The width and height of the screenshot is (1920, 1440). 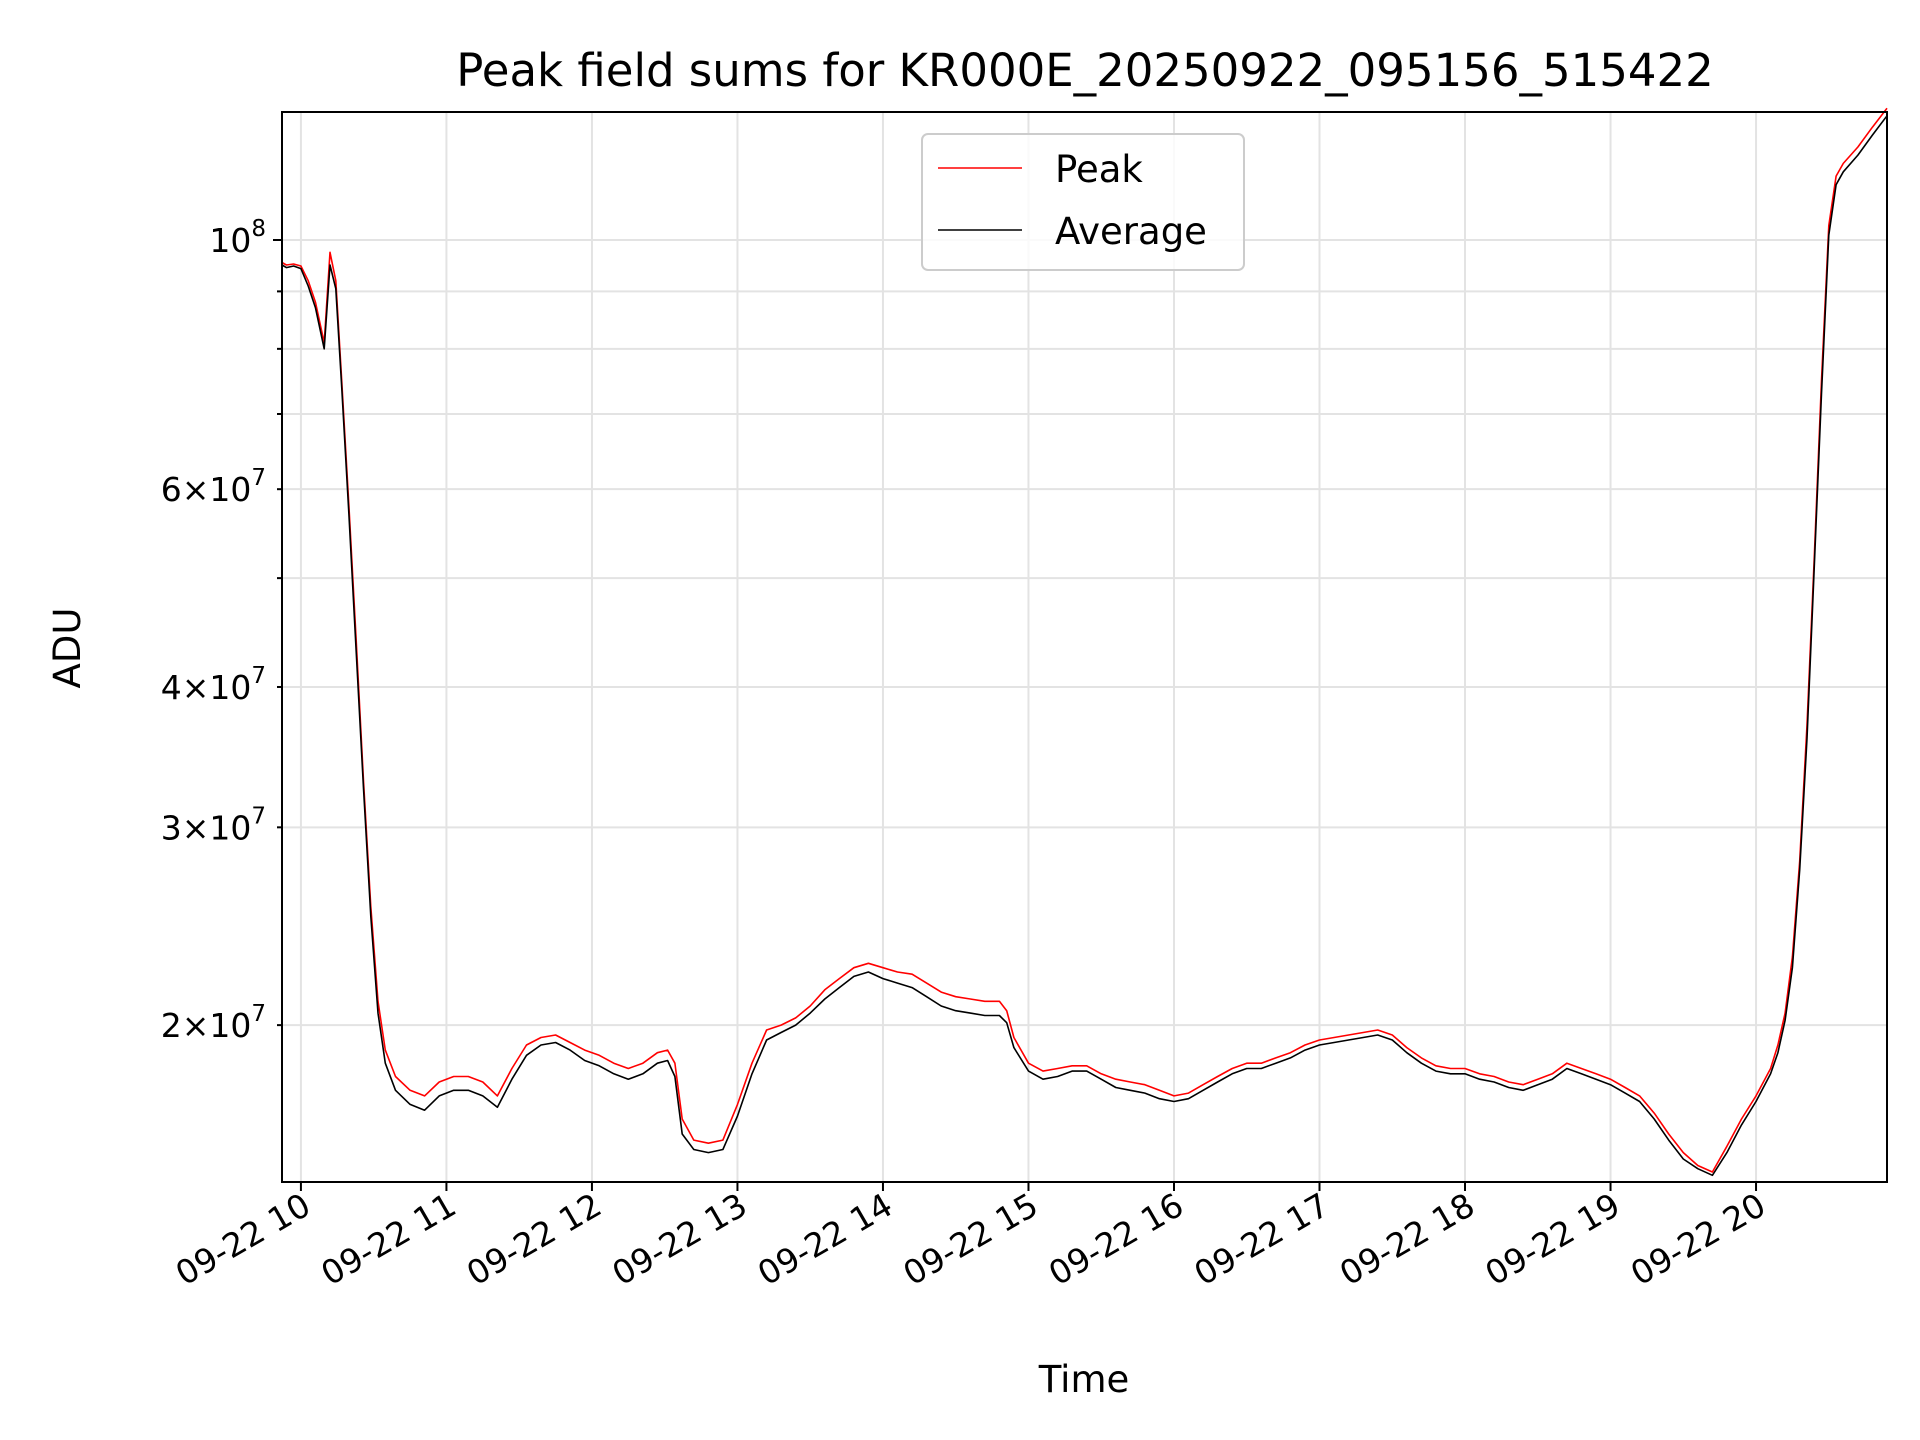 I want to click on y-tick-label: 4×10⁷, so click(x=213, y=685).